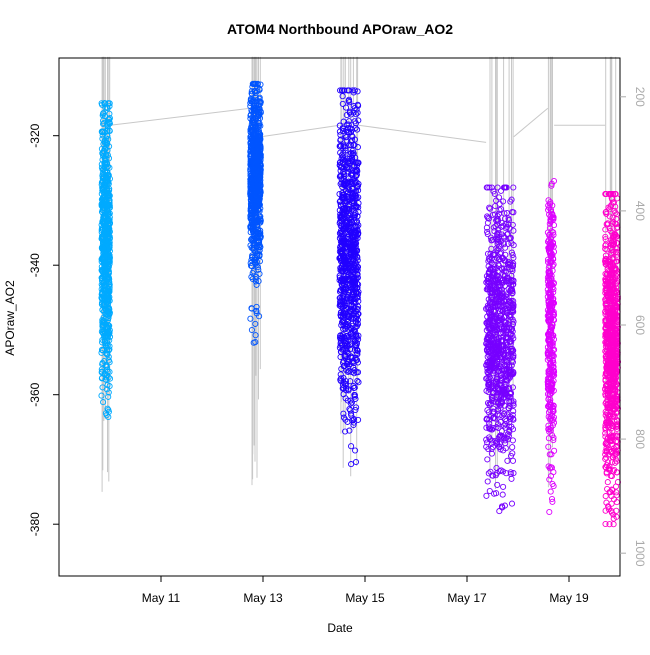 The height and width of the screenshot is (655, 650). I want to click on y-axis-label: APOraw_AO2, so click(10, 318).